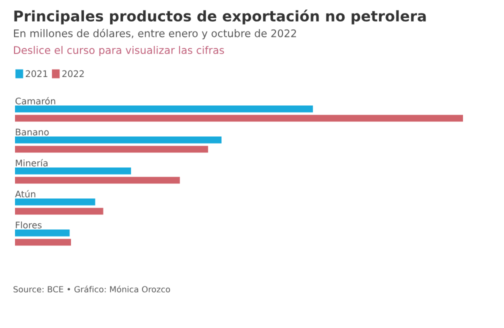  I want to click on chart-subtitle: En millones de dólares, entre enero y octubre de 2022, so click(155, 34).